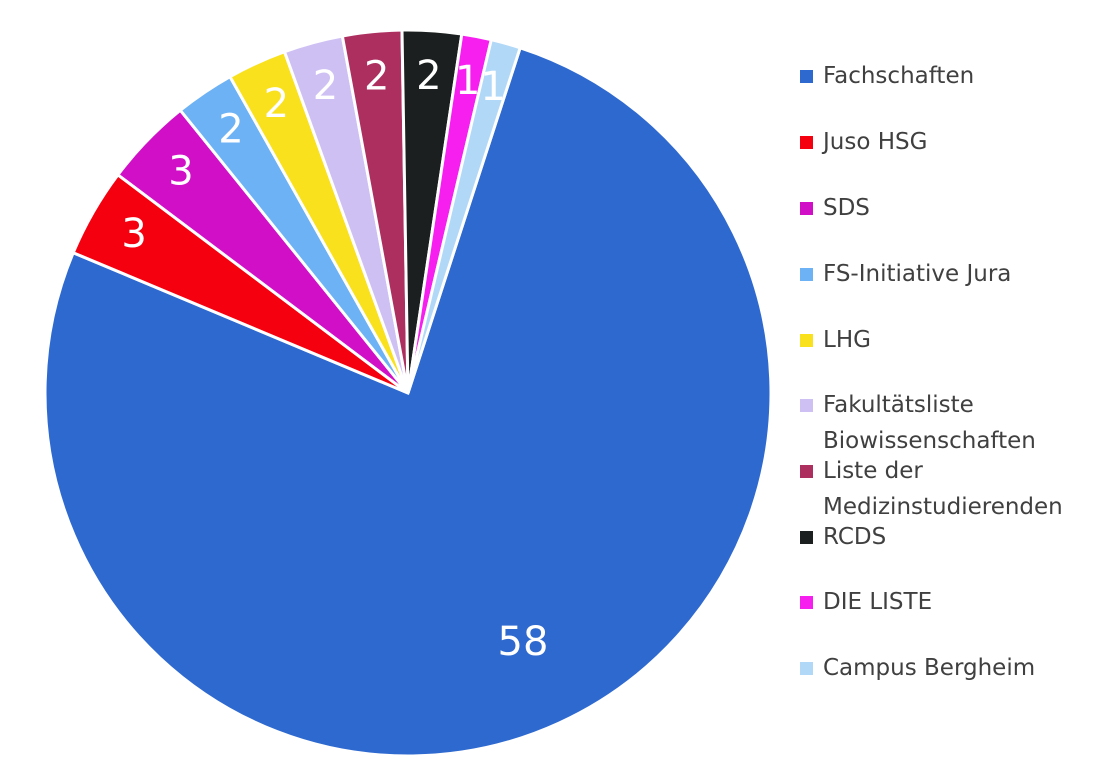 The height and width of the screenshot is (773, 1111). I want to click on legend-label: RCDS, so click(855, 537).